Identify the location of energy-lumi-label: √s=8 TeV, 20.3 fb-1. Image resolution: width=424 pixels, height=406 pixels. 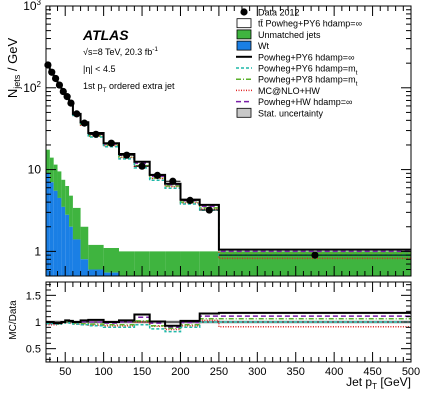
(120, 51).